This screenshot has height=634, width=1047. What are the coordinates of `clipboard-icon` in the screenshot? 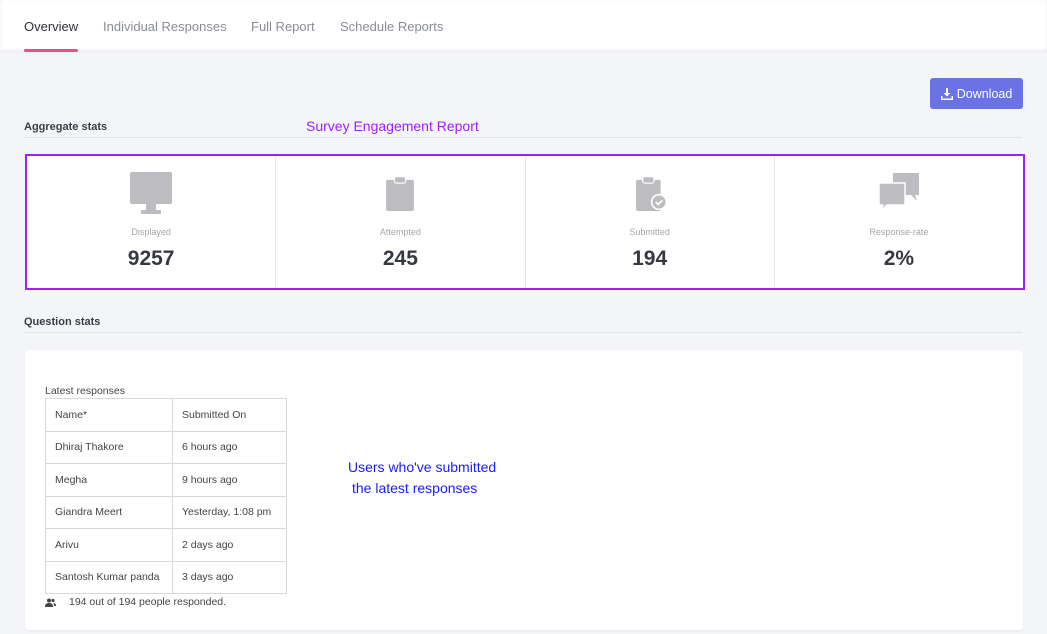 It's located at (400, 193).